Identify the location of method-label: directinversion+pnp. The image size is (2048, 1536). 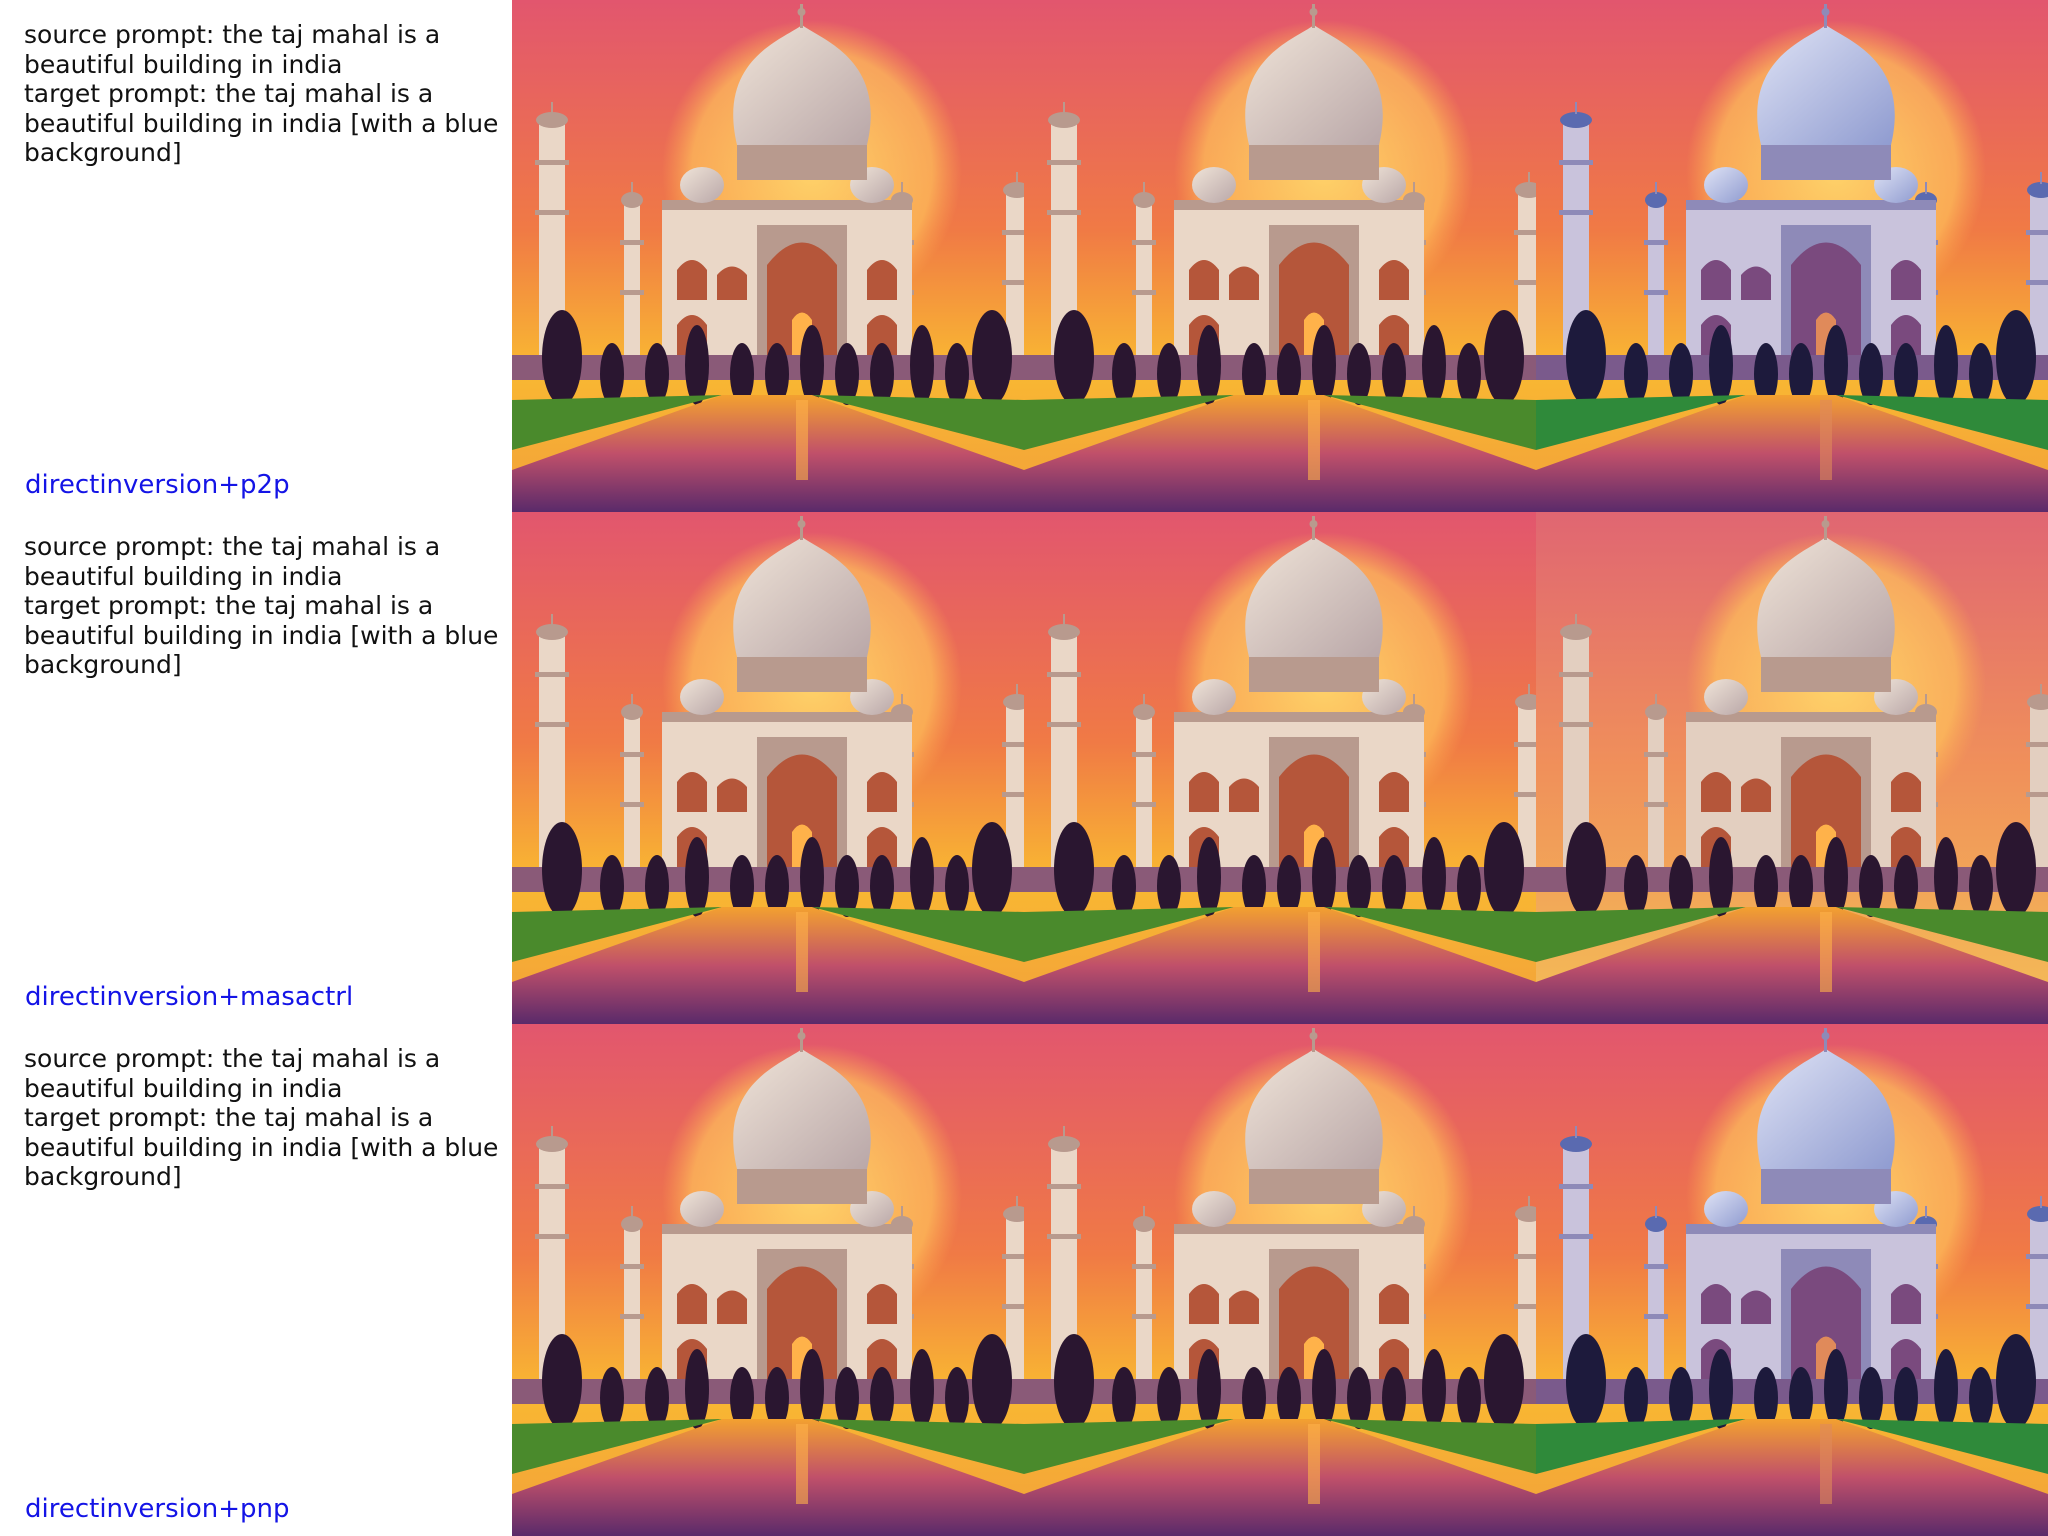
(157, 1509).